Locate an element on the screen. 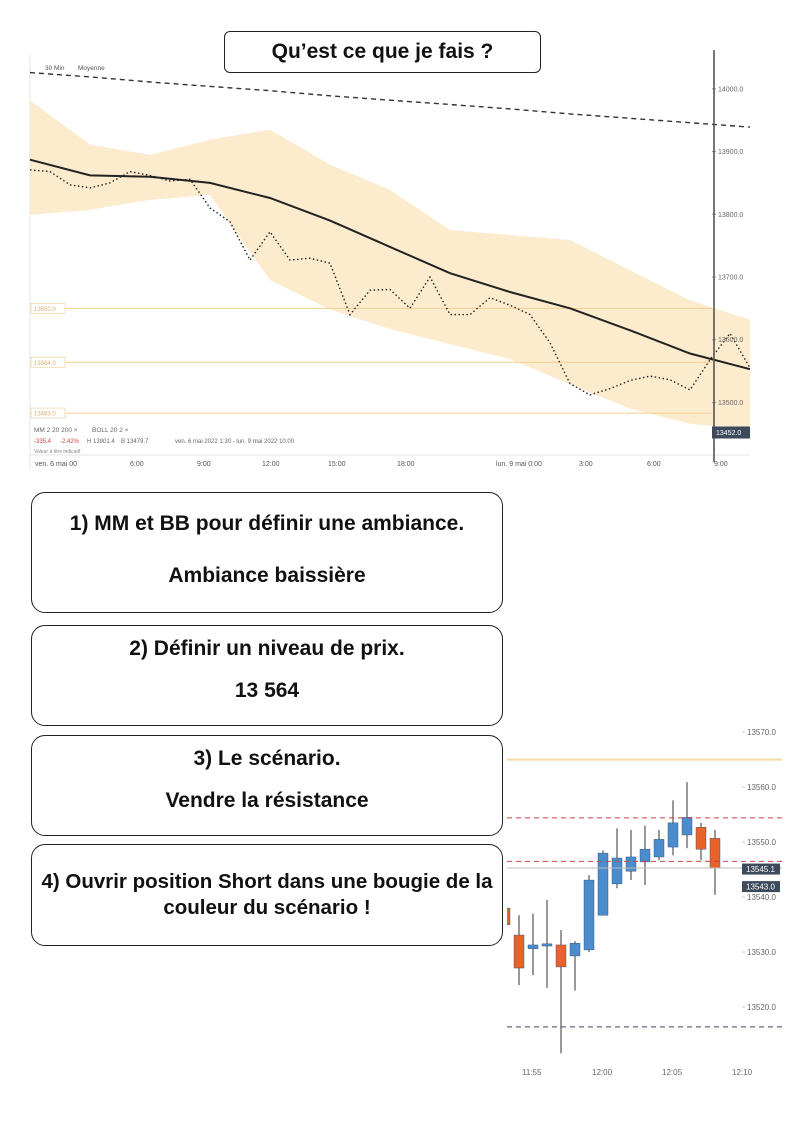 The image size is (794, 1123). x-tick-label: 15:00 is located at coordinates (337, 464).